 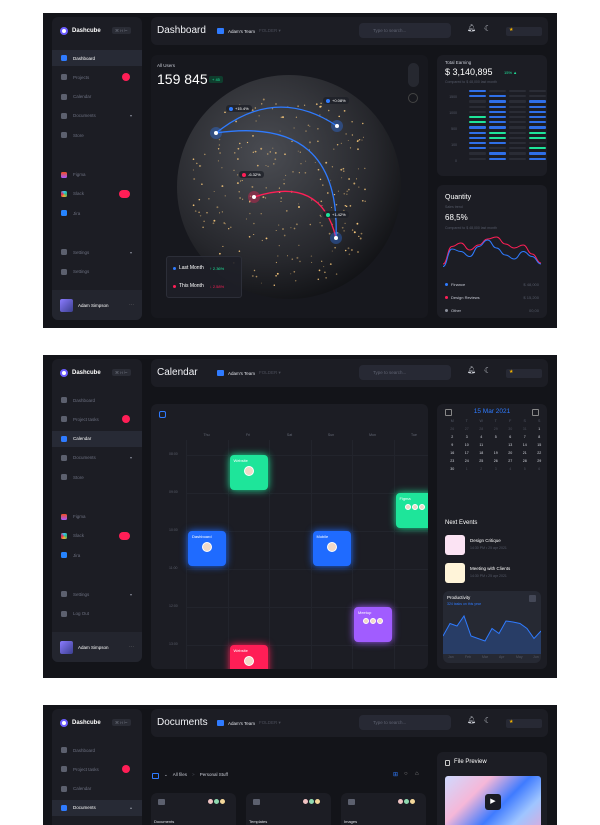 What do you see at coordinates (532, 598) in the screenshot?
I see `productivity-menu-button` at bounding box center [532, 598].